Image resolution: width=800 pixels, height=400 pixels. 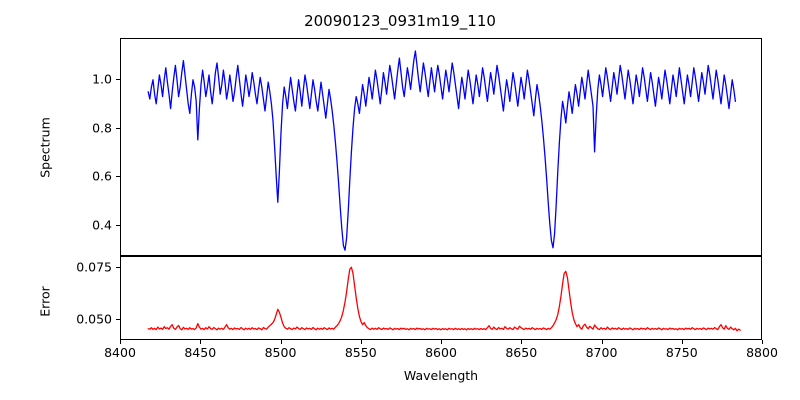 I want to click on x-tick-label: 8500, so click(x=280, y=352).